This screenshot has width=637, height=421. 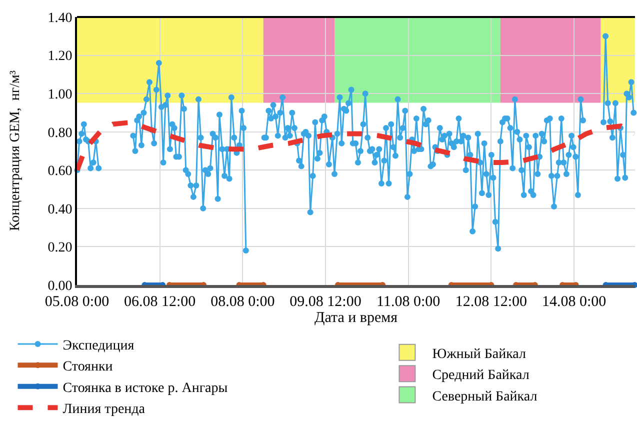 I want to click on x-tick-label: 11.08 0:00, so click(x=408, y=302).